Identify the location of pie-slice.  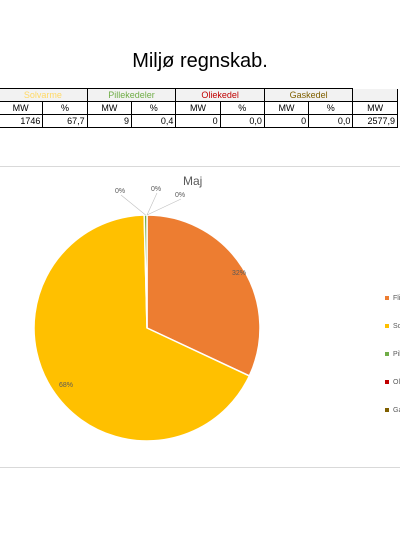
(203, 295).